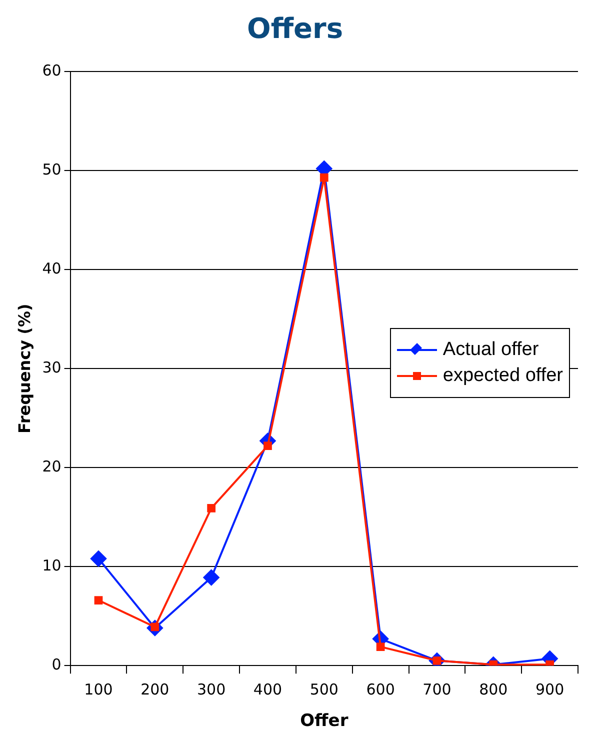  Describe the element at coordinates (98, 689) in the screenshot. I see `x-tick-label: 100` at that location.